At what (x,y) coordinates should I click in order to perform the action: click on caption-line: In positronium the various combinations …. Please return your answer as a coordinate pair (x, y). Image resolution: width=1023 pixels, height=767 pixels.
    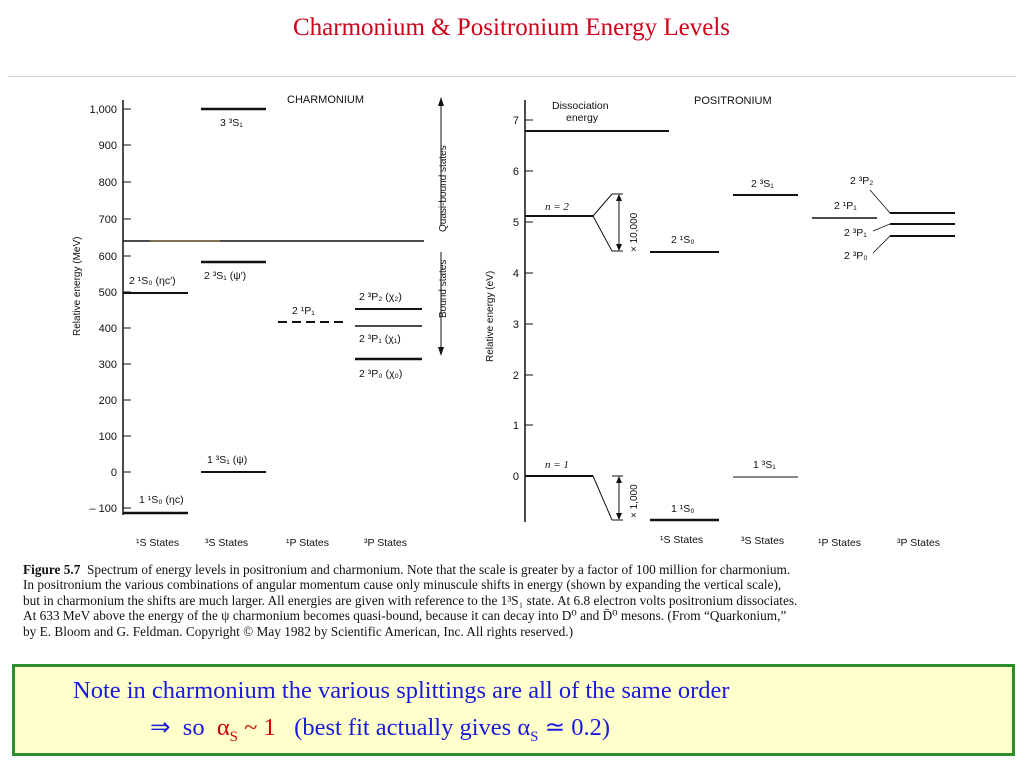
    Looking at the image, I should click on (402, 585).